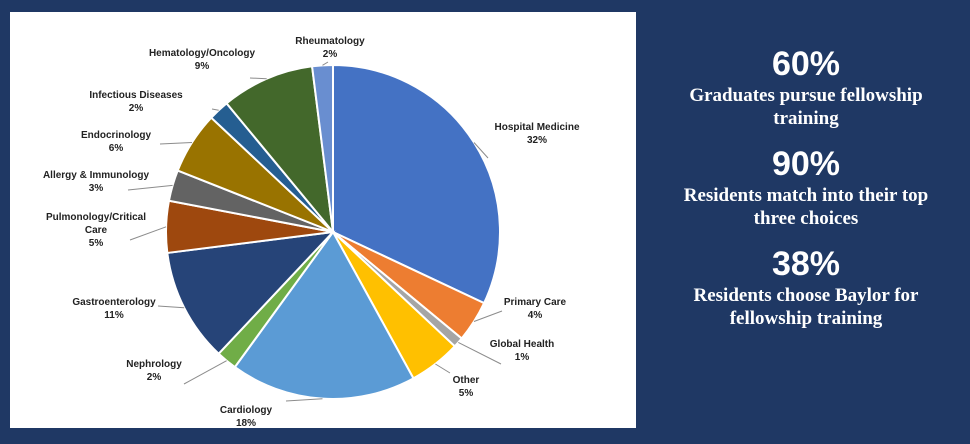  Describe the element at coordinates (114, 309) in the screenshot. I see `slice-label: Gastroenterology 11%` at that location.